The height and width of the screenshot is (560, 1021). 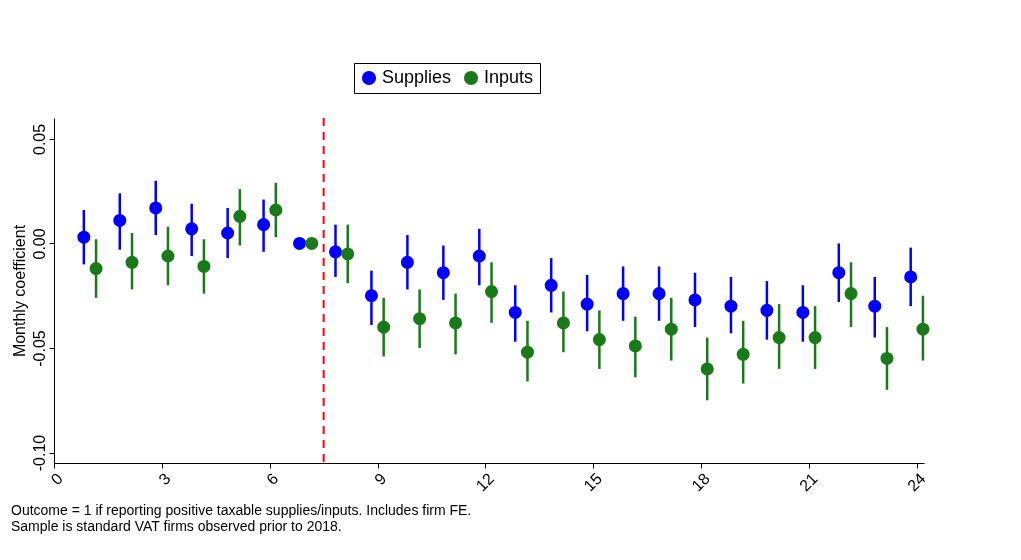 I want to click on y-tick-label: 0.05, so click(x=39, y=139).